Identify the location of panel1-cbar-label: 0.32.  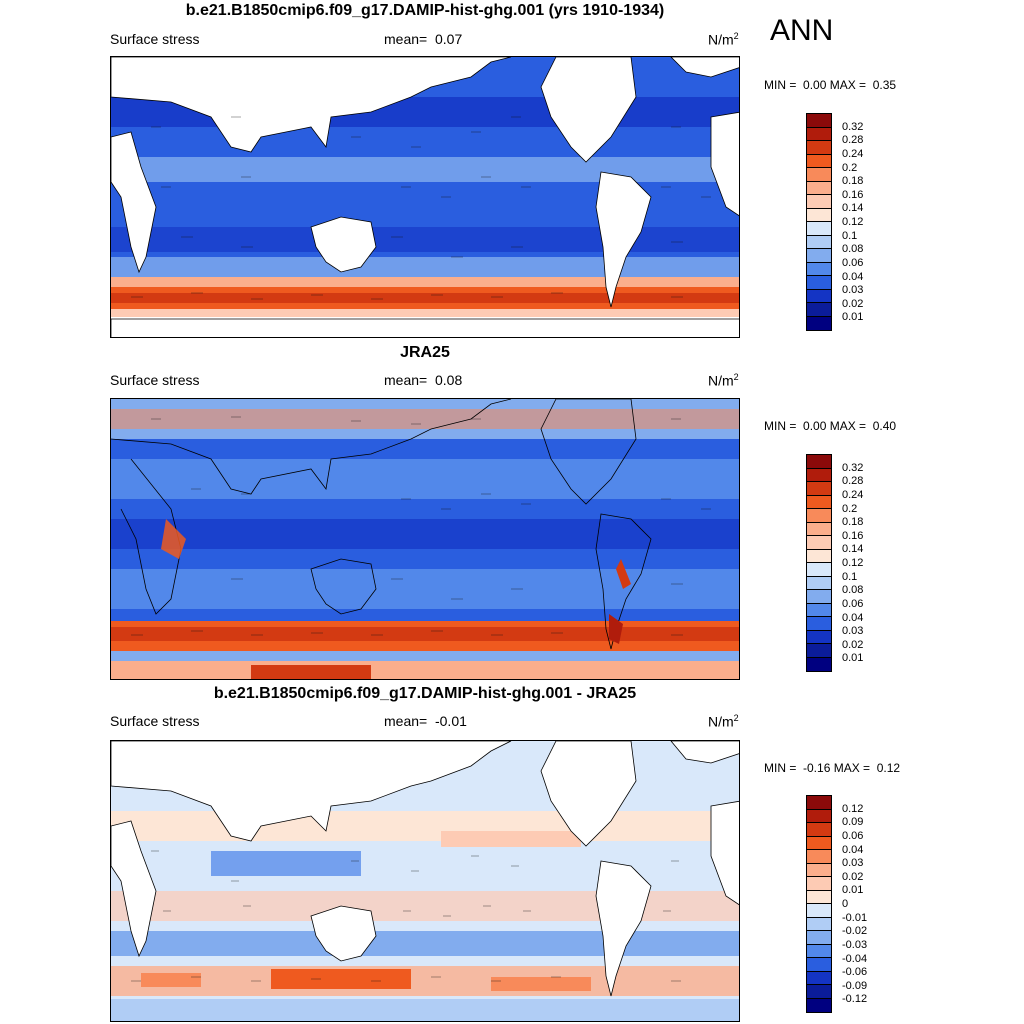
(853, 126).